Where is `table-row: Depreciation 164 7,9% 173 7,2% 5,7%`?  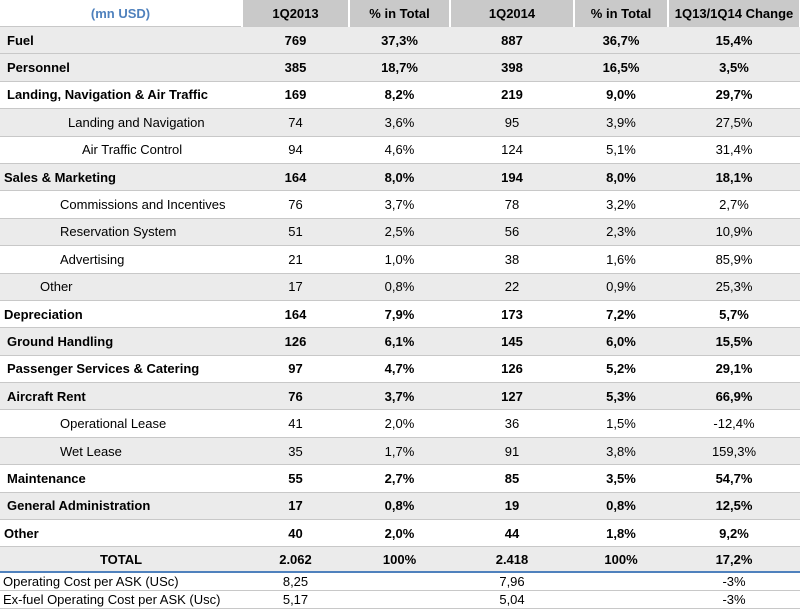 table-row: Depreciation 164 7,9% 173 7,2% 5,7% is located at coordinates (400, 313).